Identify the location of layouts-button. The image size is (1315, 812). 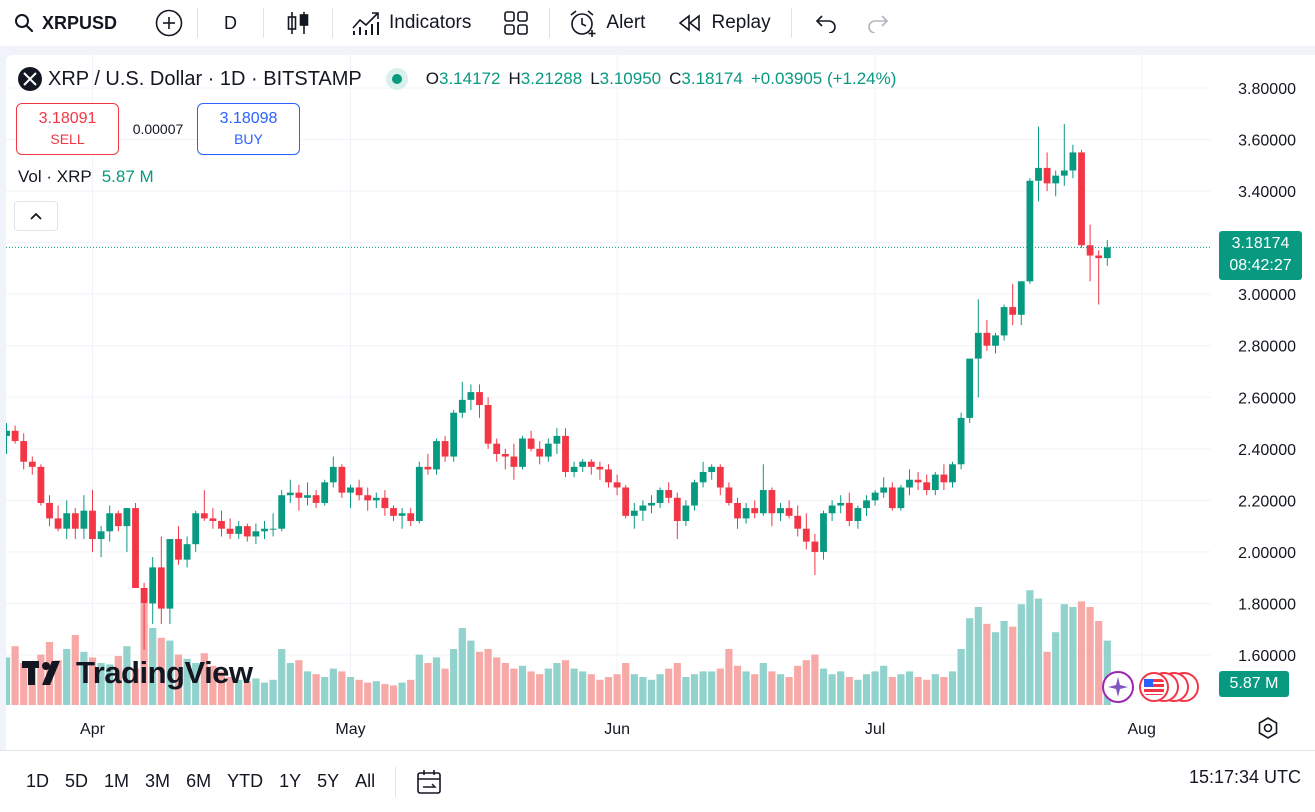
(519, 23).